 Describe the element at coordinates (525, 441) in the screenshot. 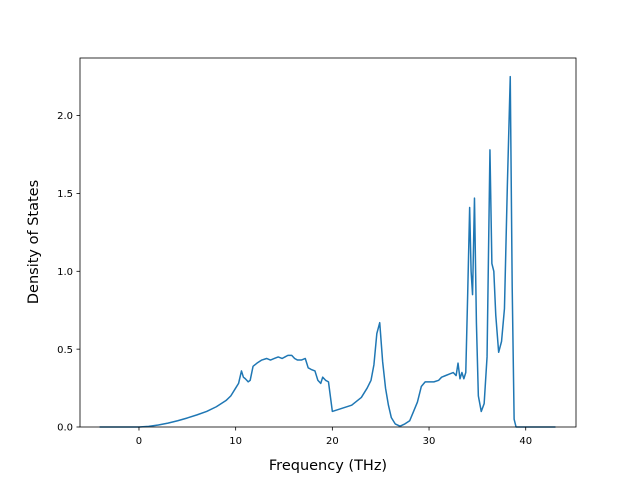

I see `x-tick-label: 40` at that location.